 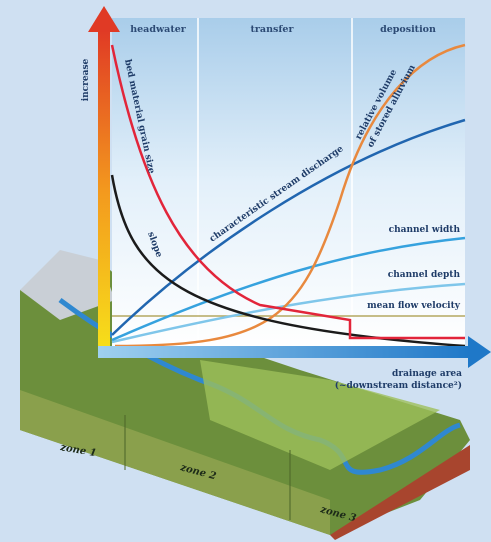 I want to click on zone-header: headwater, so click(x=158, y=29).